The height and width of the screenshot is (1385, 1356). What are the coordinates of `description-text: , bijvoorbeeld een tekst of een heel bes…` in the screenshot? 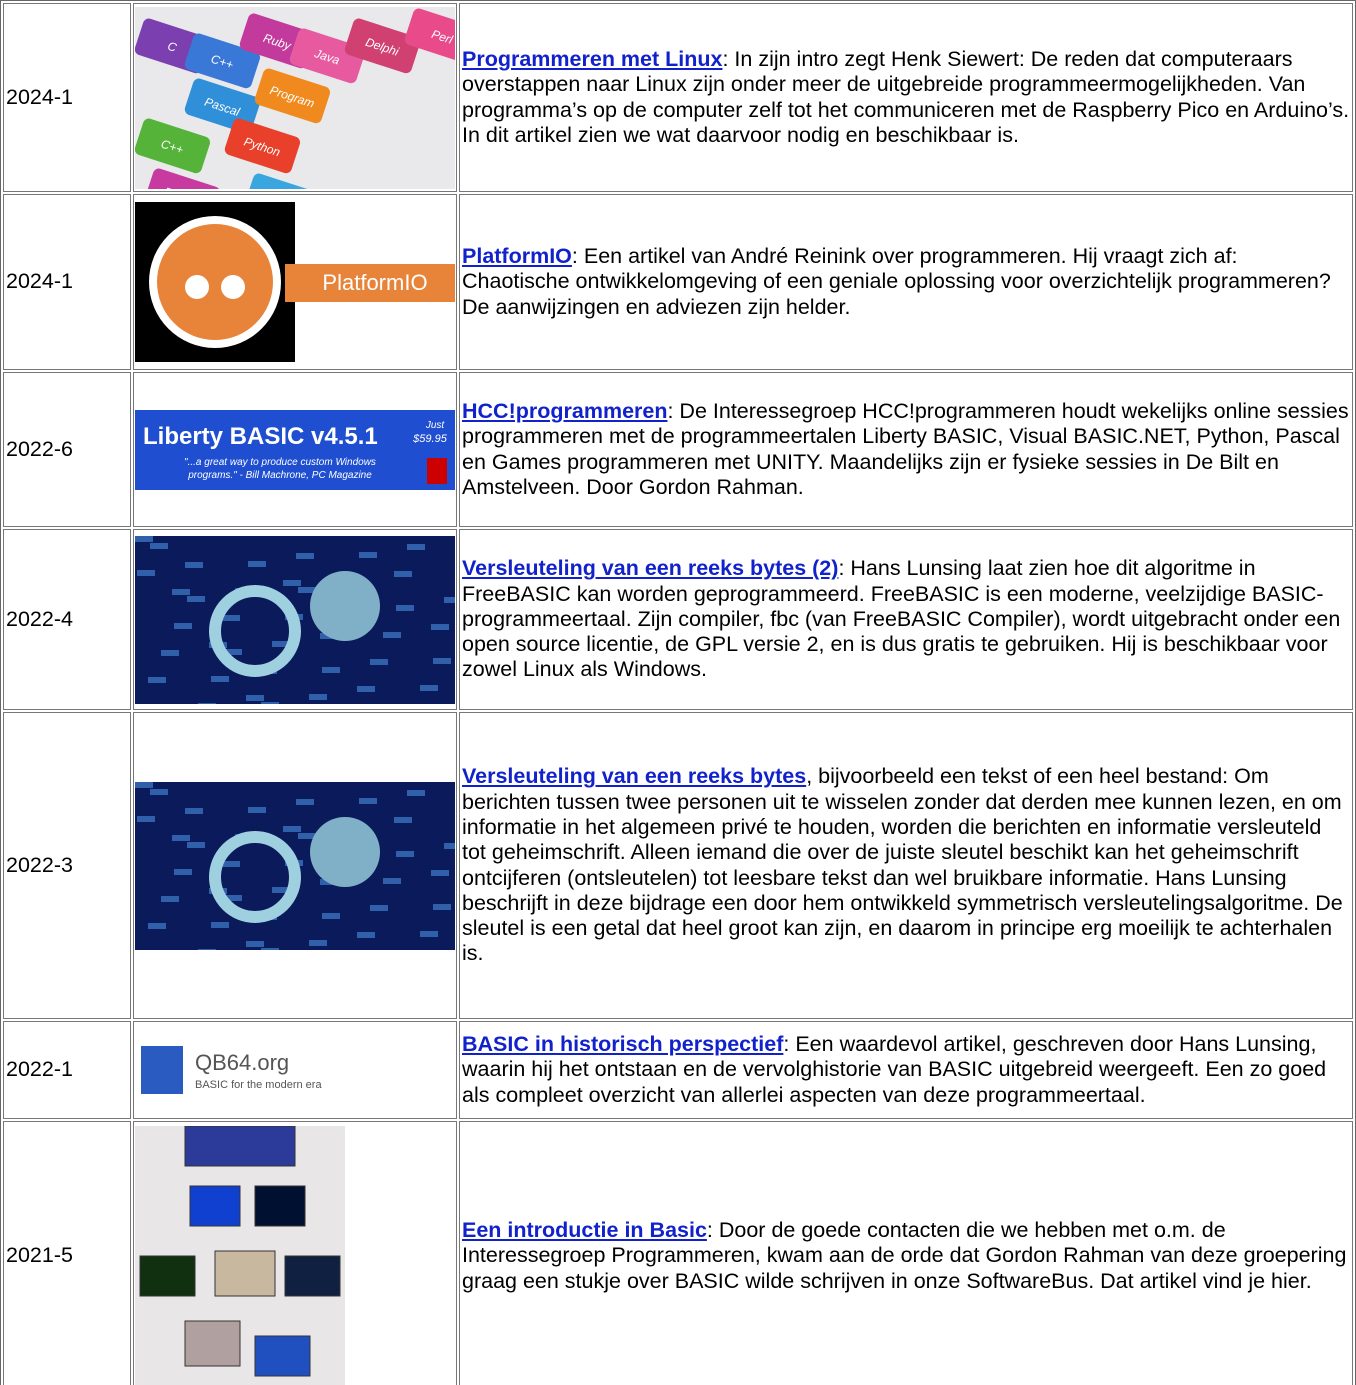 It's located at (902, 865).